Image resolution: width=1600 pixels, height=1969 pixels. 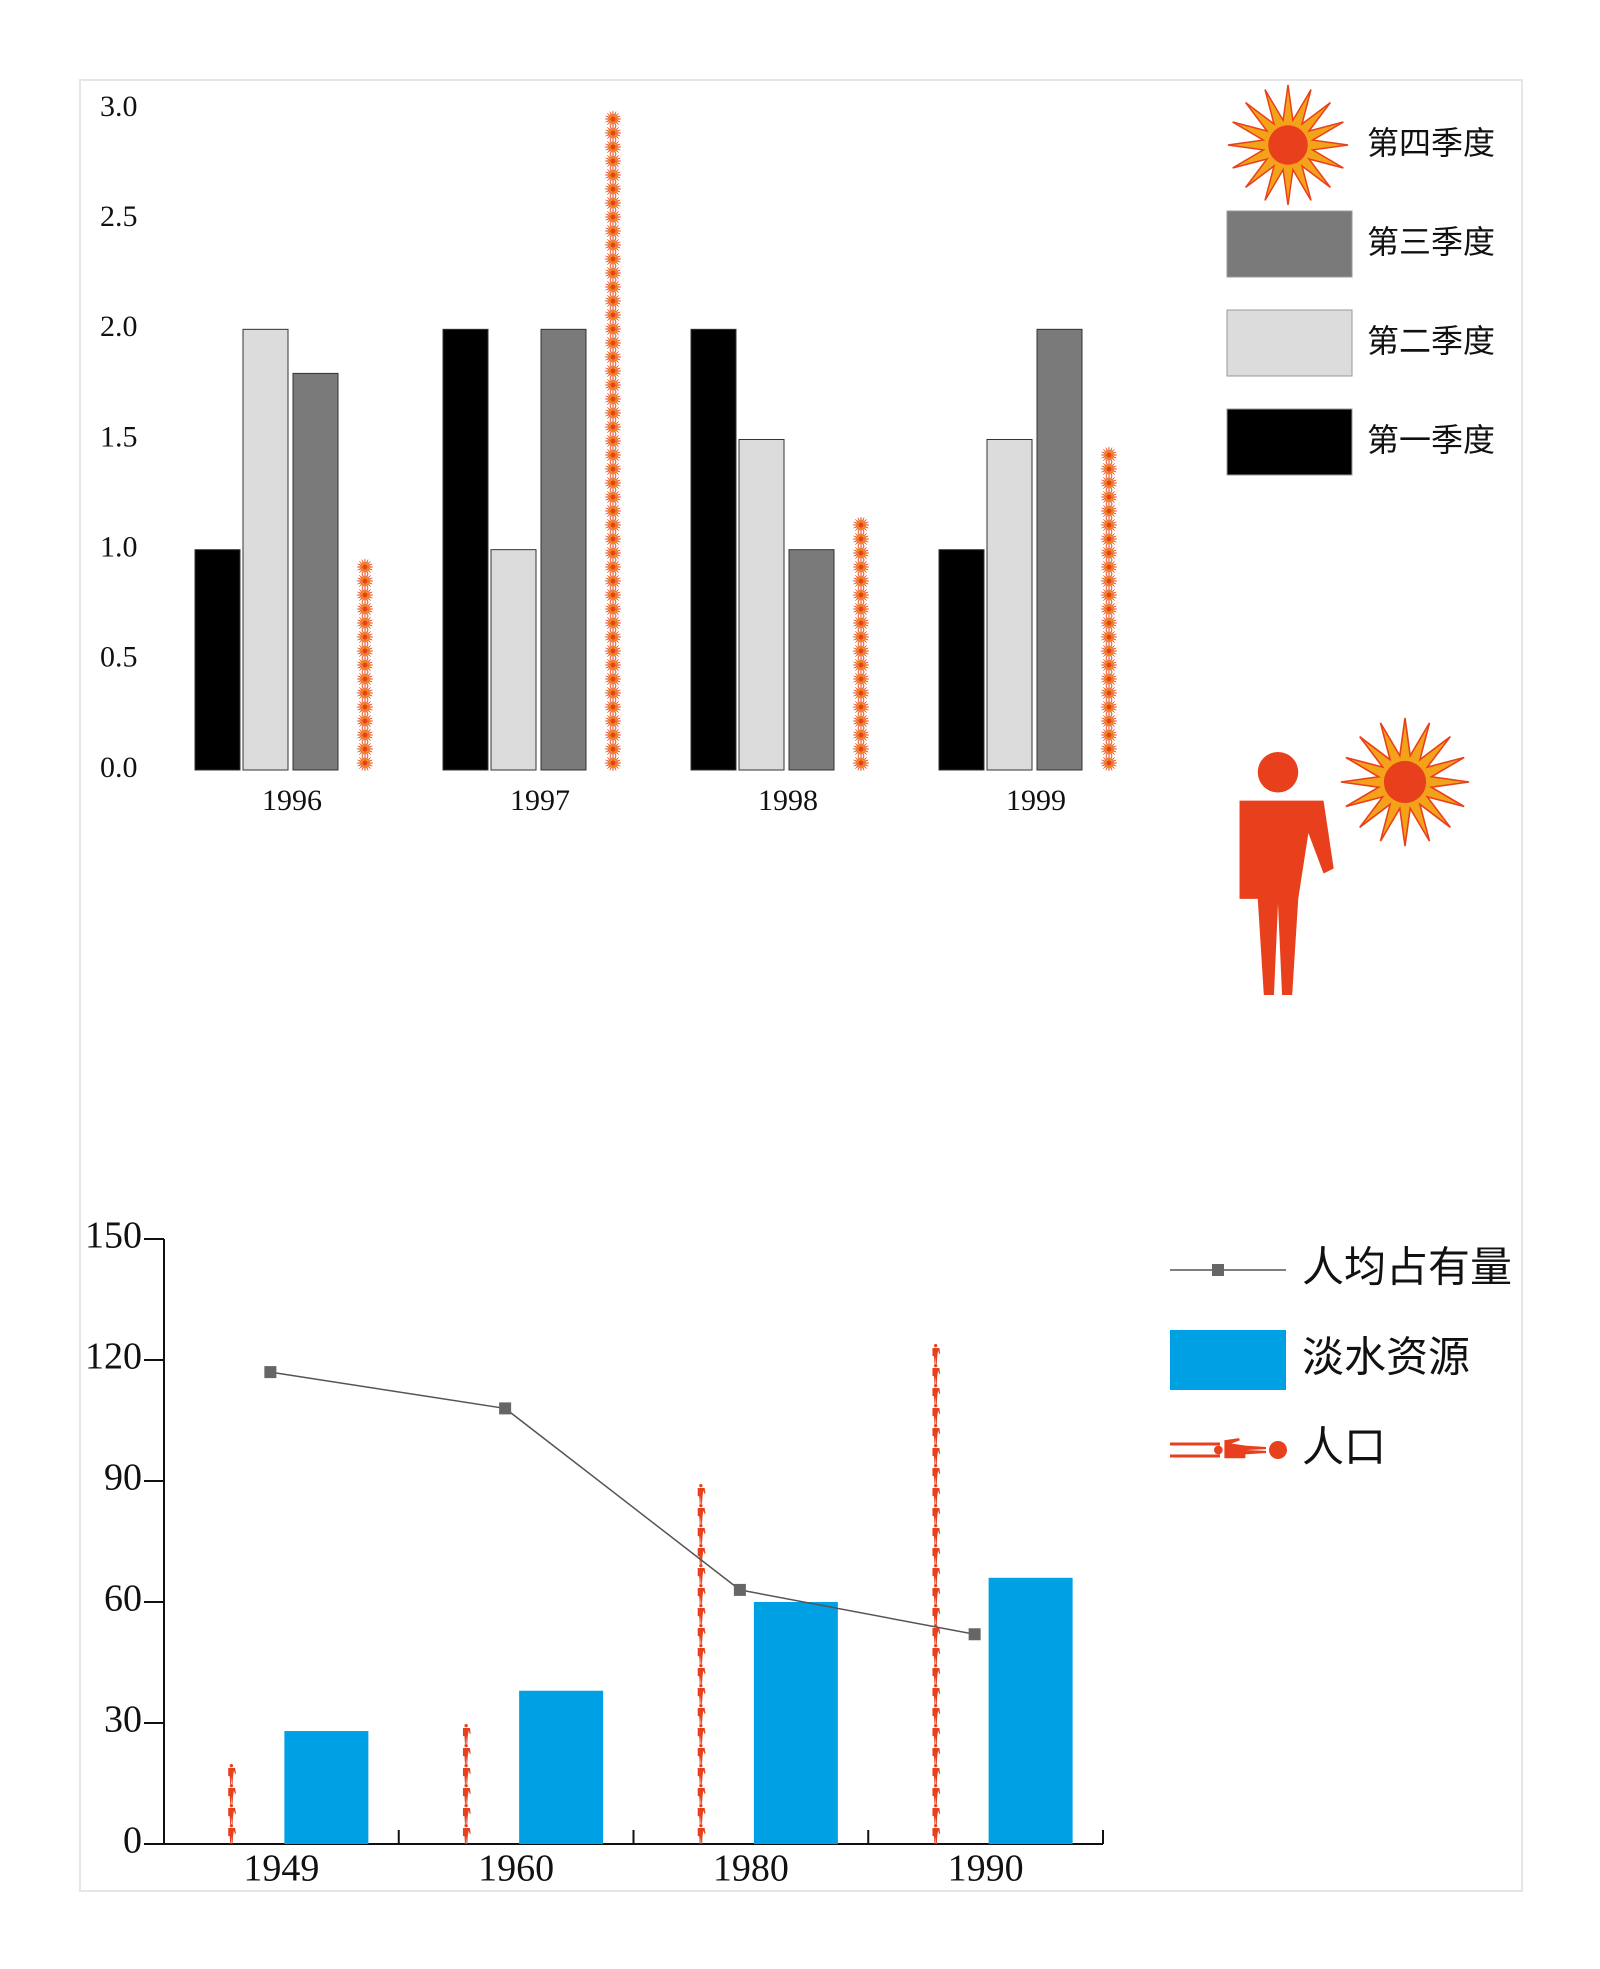 I want to click on y-tick-label: 60, so click(x=123, y=1599).